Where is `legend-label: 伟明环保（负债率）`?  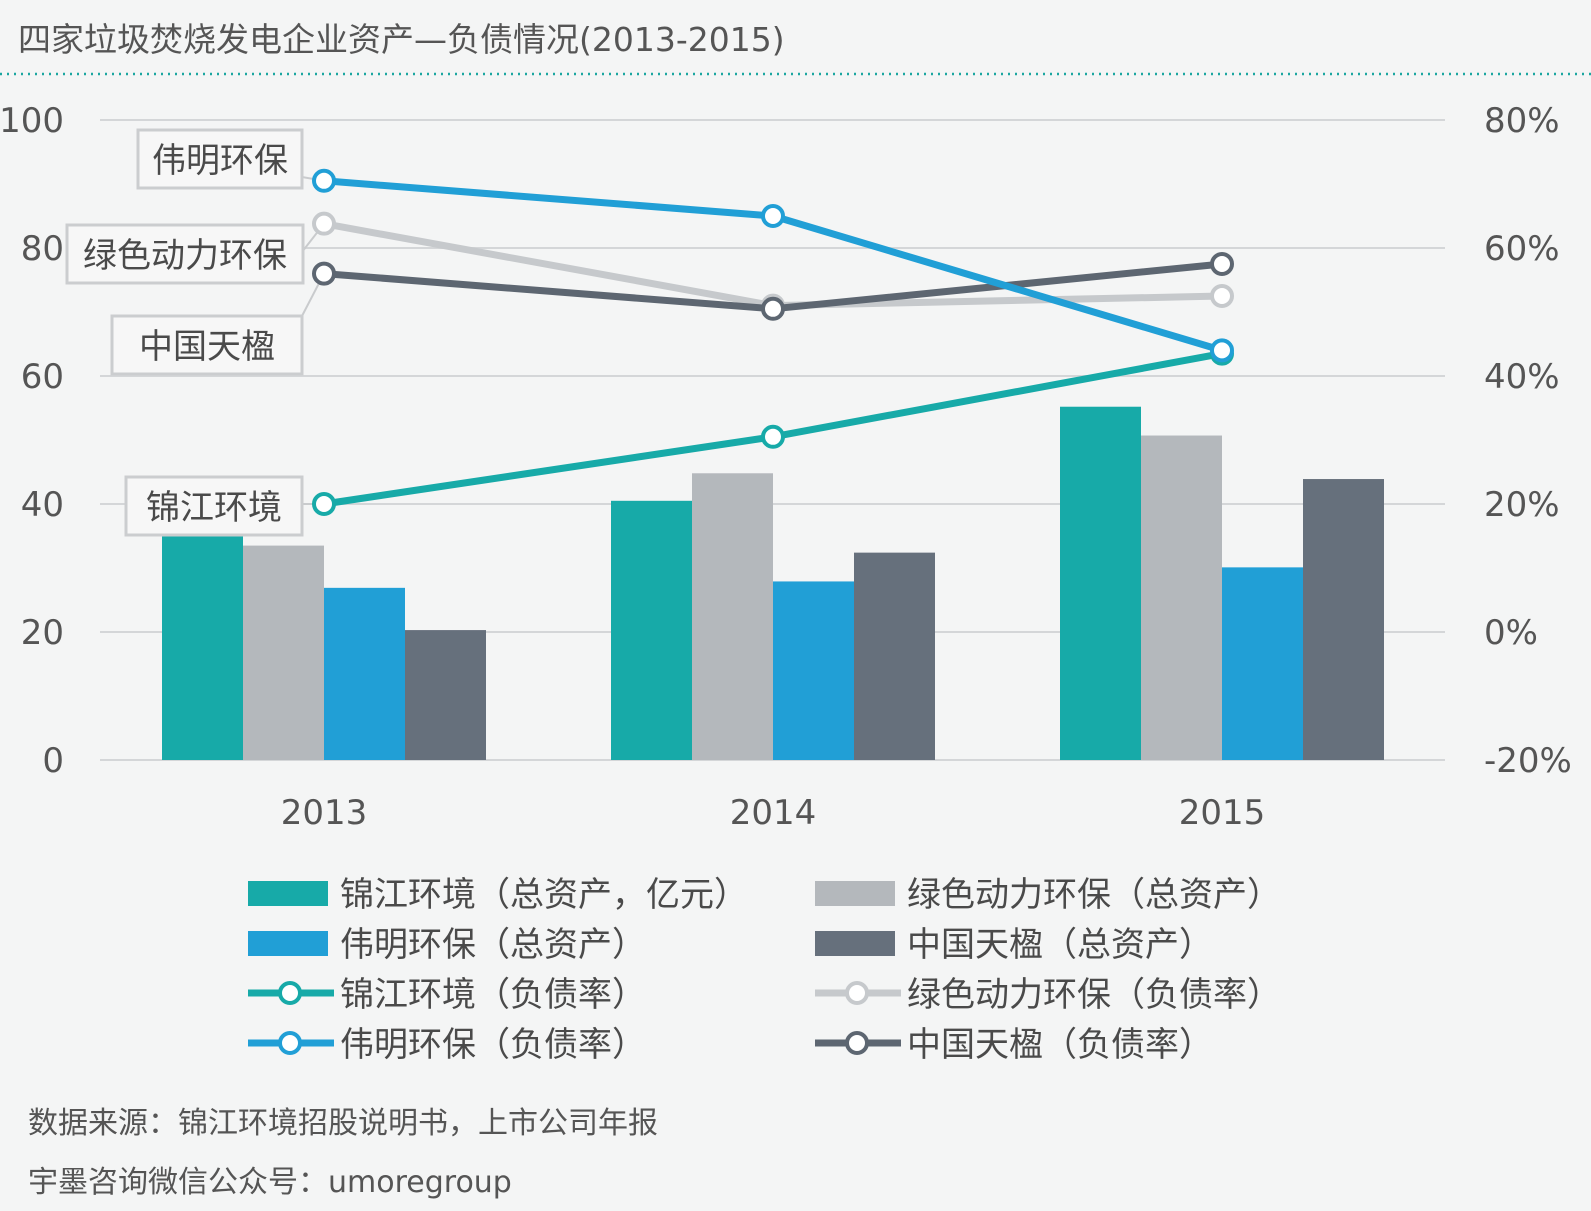
legend-label: 伟明环保（负债率） is located at coordinates (493, 1045).